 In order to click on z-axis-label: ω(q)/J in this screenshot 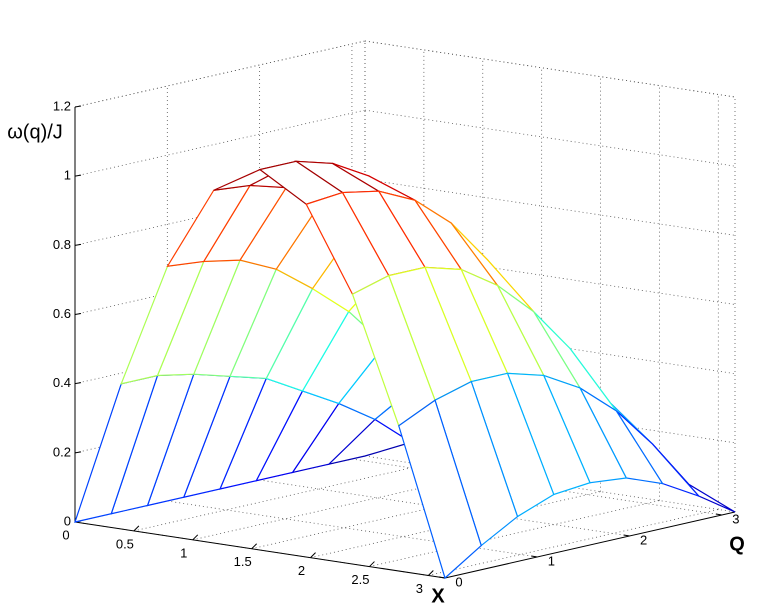, I will do `click(35, 132)`.